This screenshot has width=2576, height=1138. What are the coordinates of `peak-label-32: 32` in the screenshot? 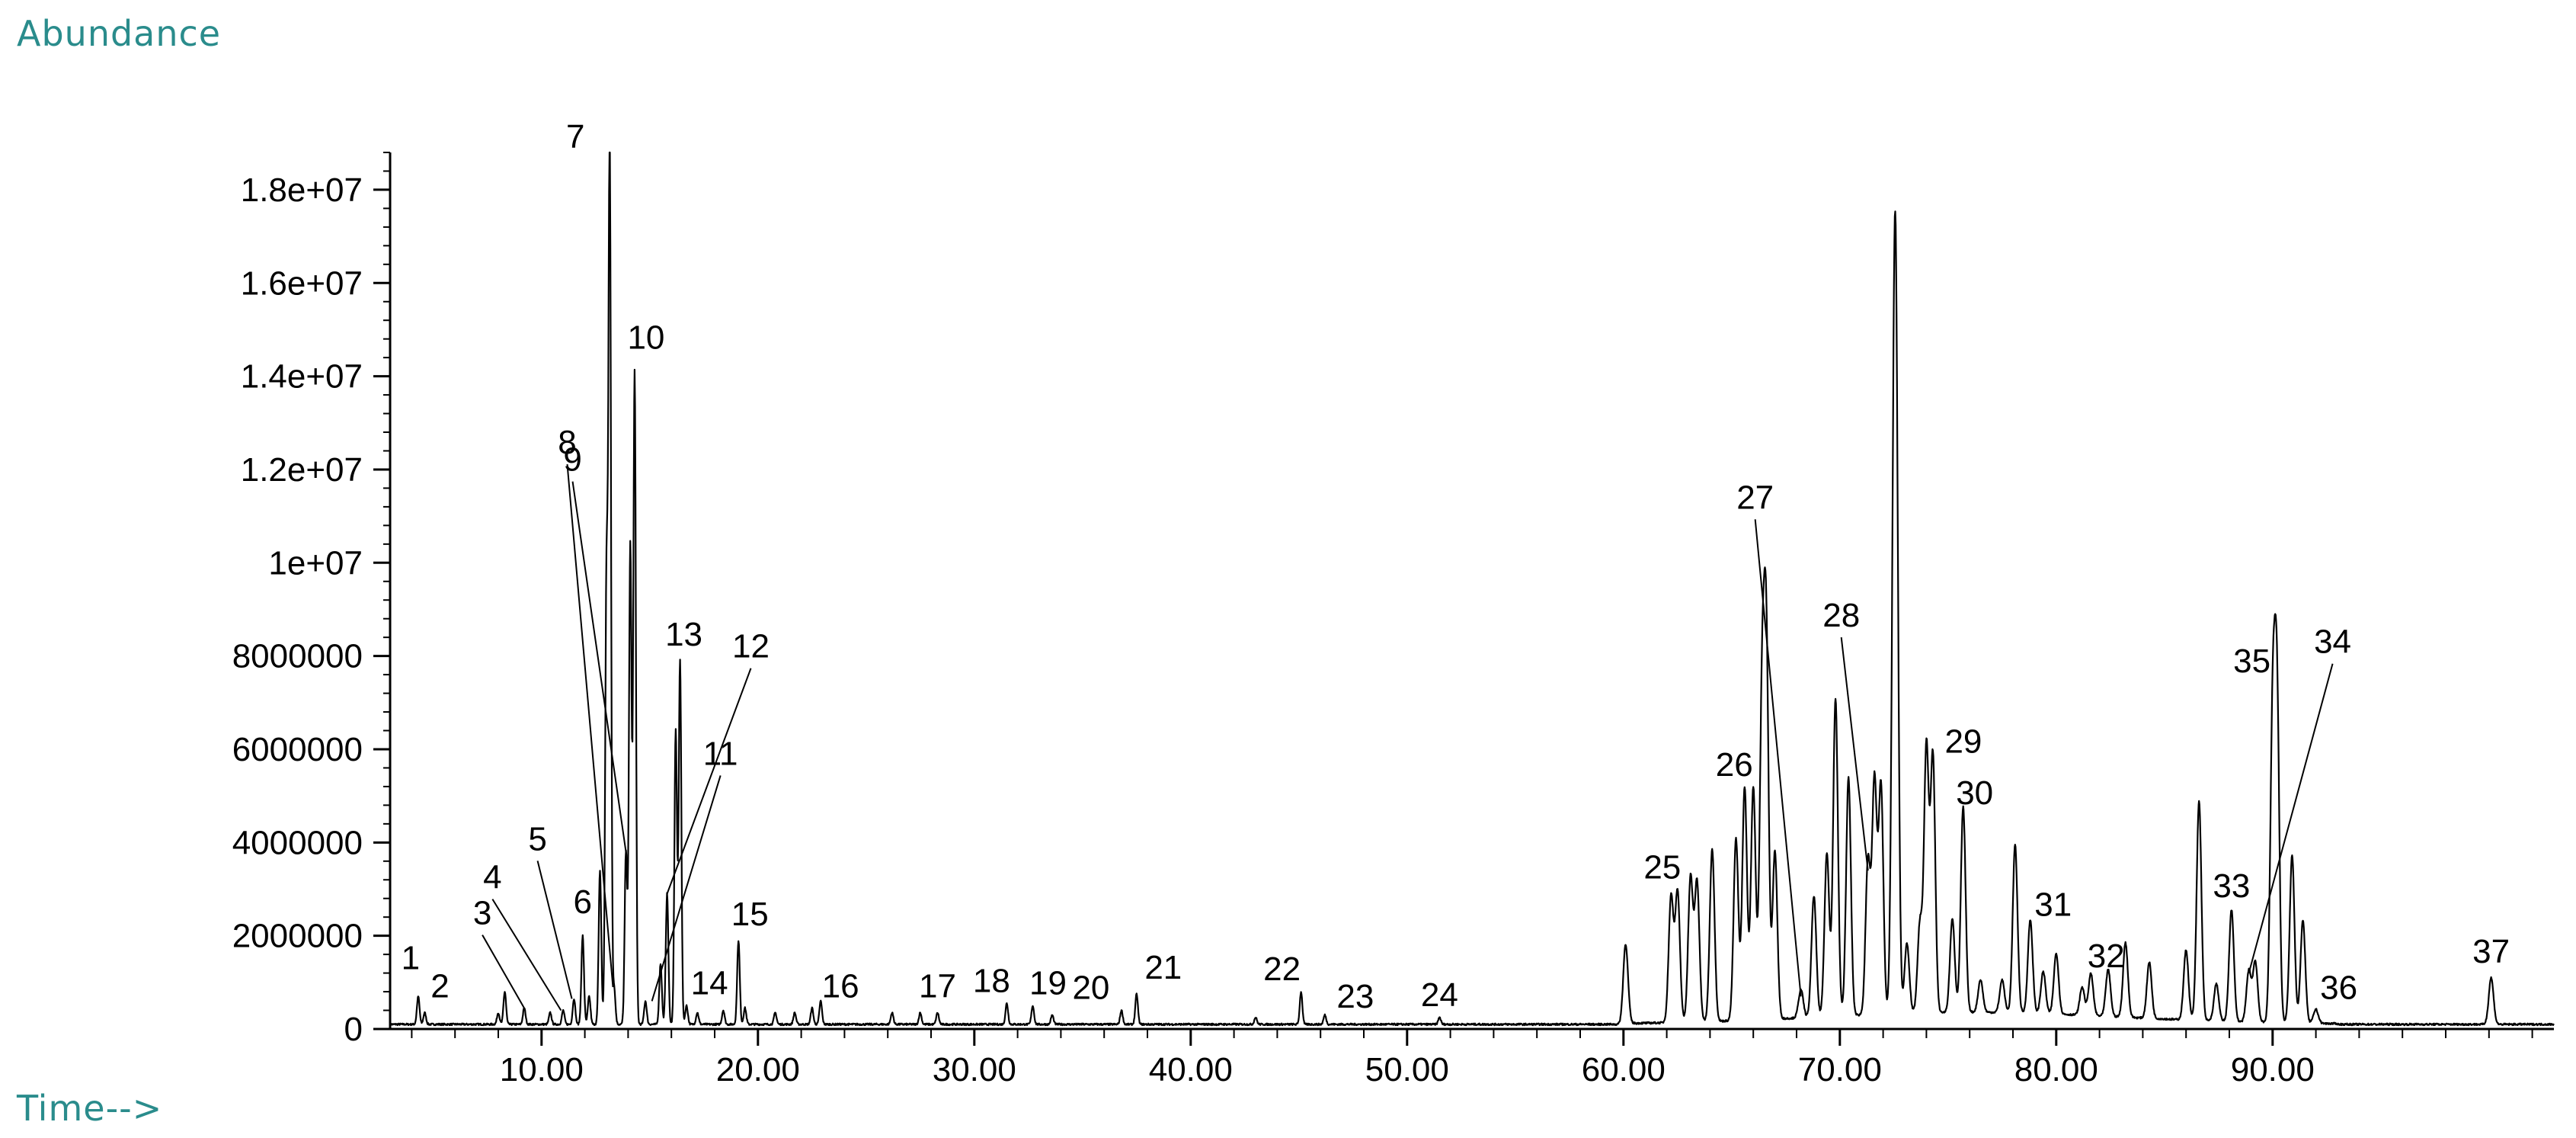 It's located at (2106, 956).